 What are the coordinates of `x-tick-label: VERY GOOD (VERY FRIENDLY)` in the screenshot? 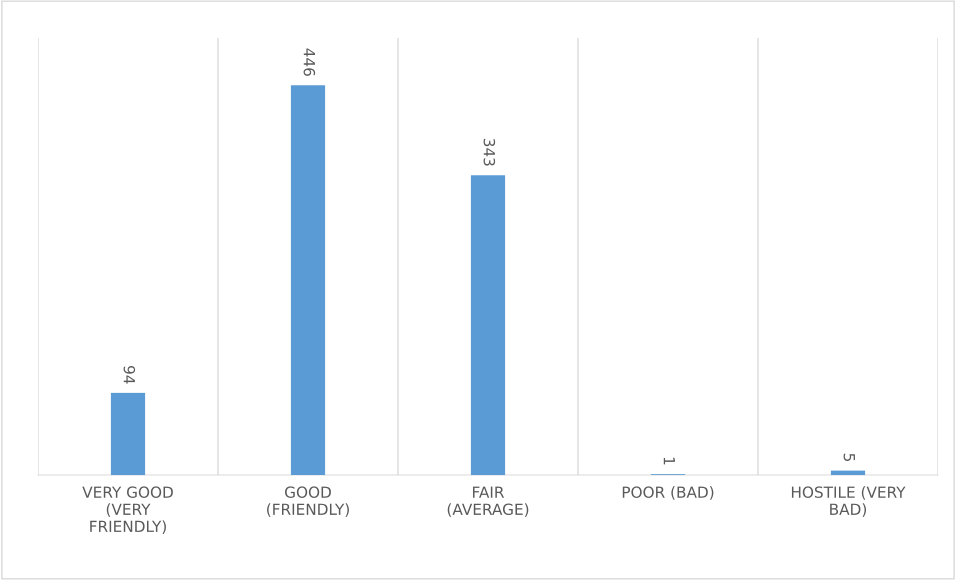 It's located at (127, 510).